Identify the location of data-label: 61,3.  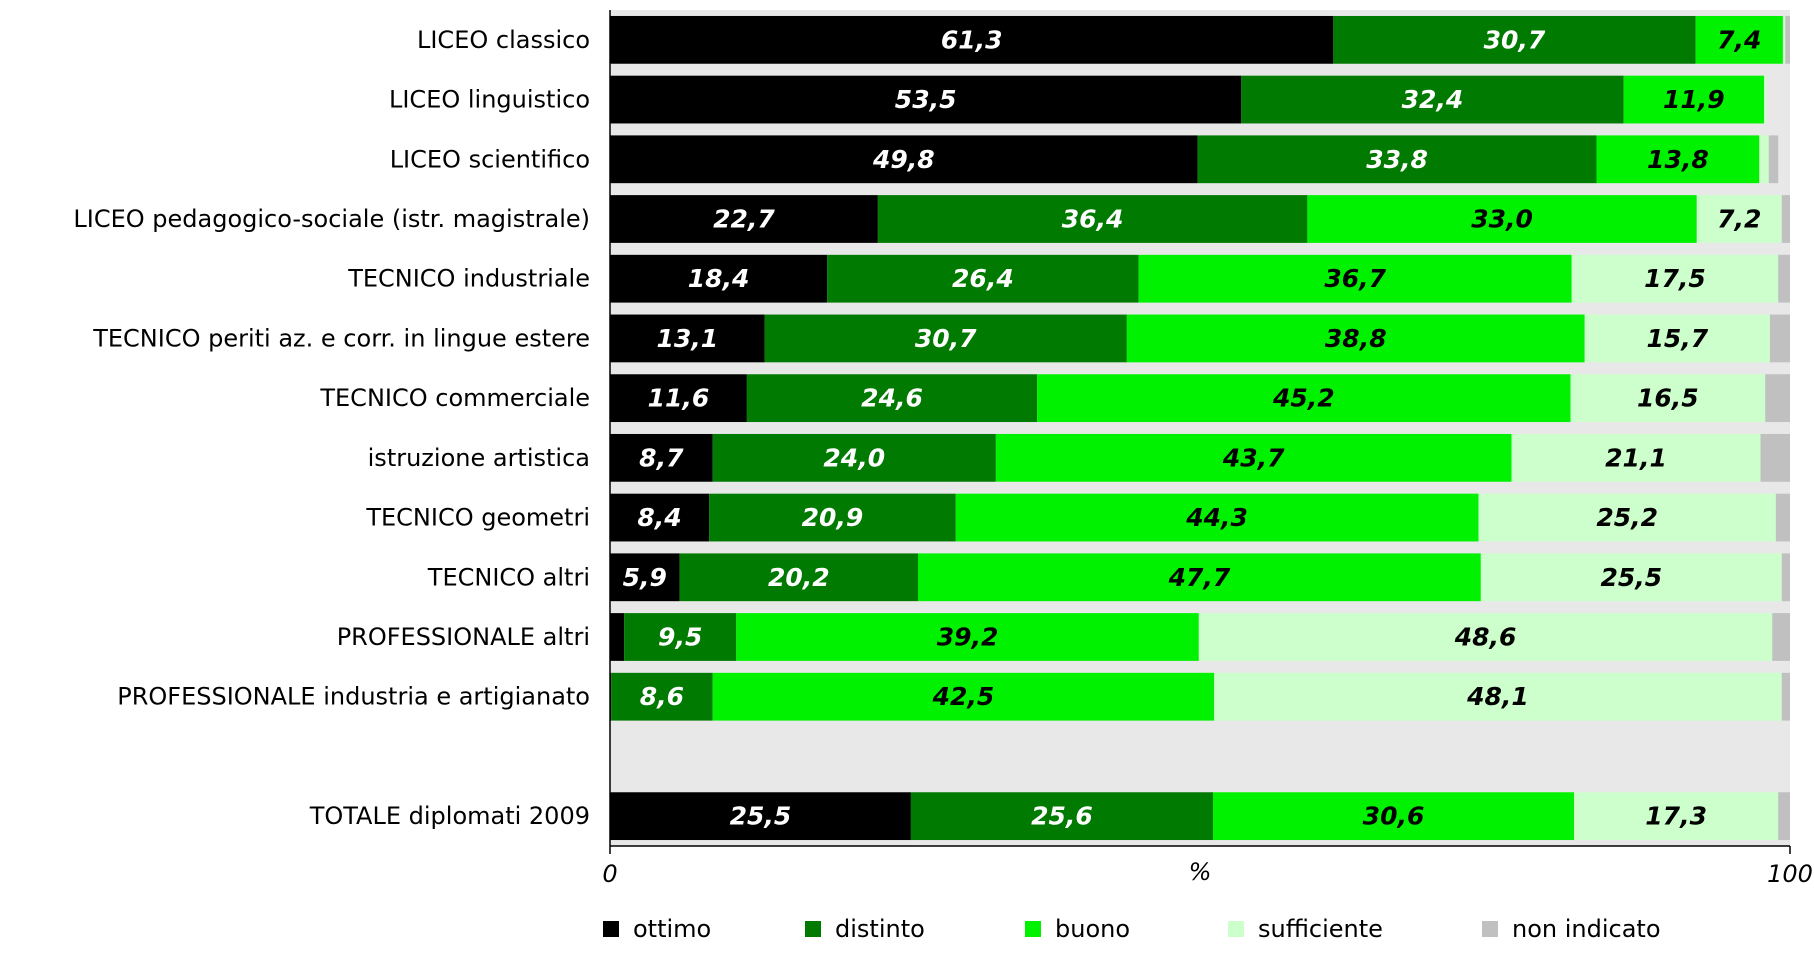
(972, 39).